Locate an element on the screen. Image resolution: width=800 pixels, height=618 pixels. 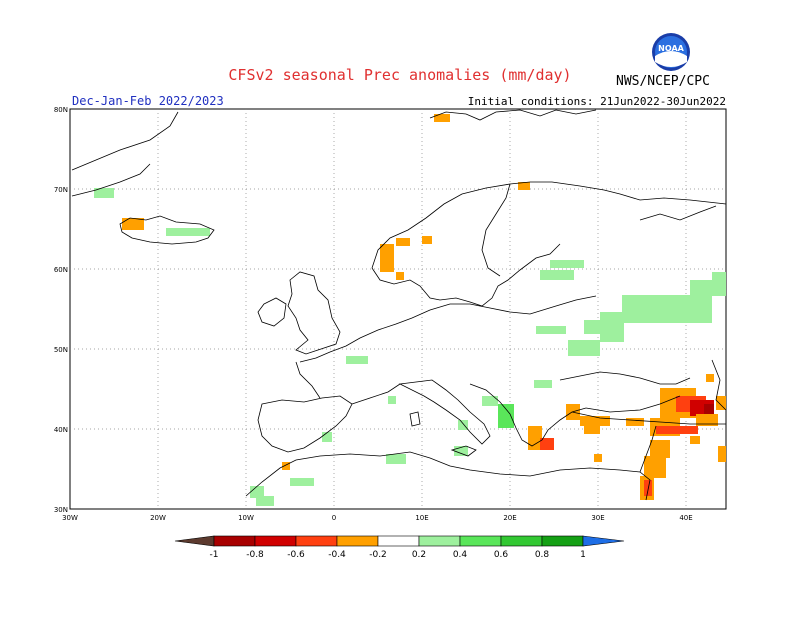
svg-text: NOAA is located at coordinates (671, 48).